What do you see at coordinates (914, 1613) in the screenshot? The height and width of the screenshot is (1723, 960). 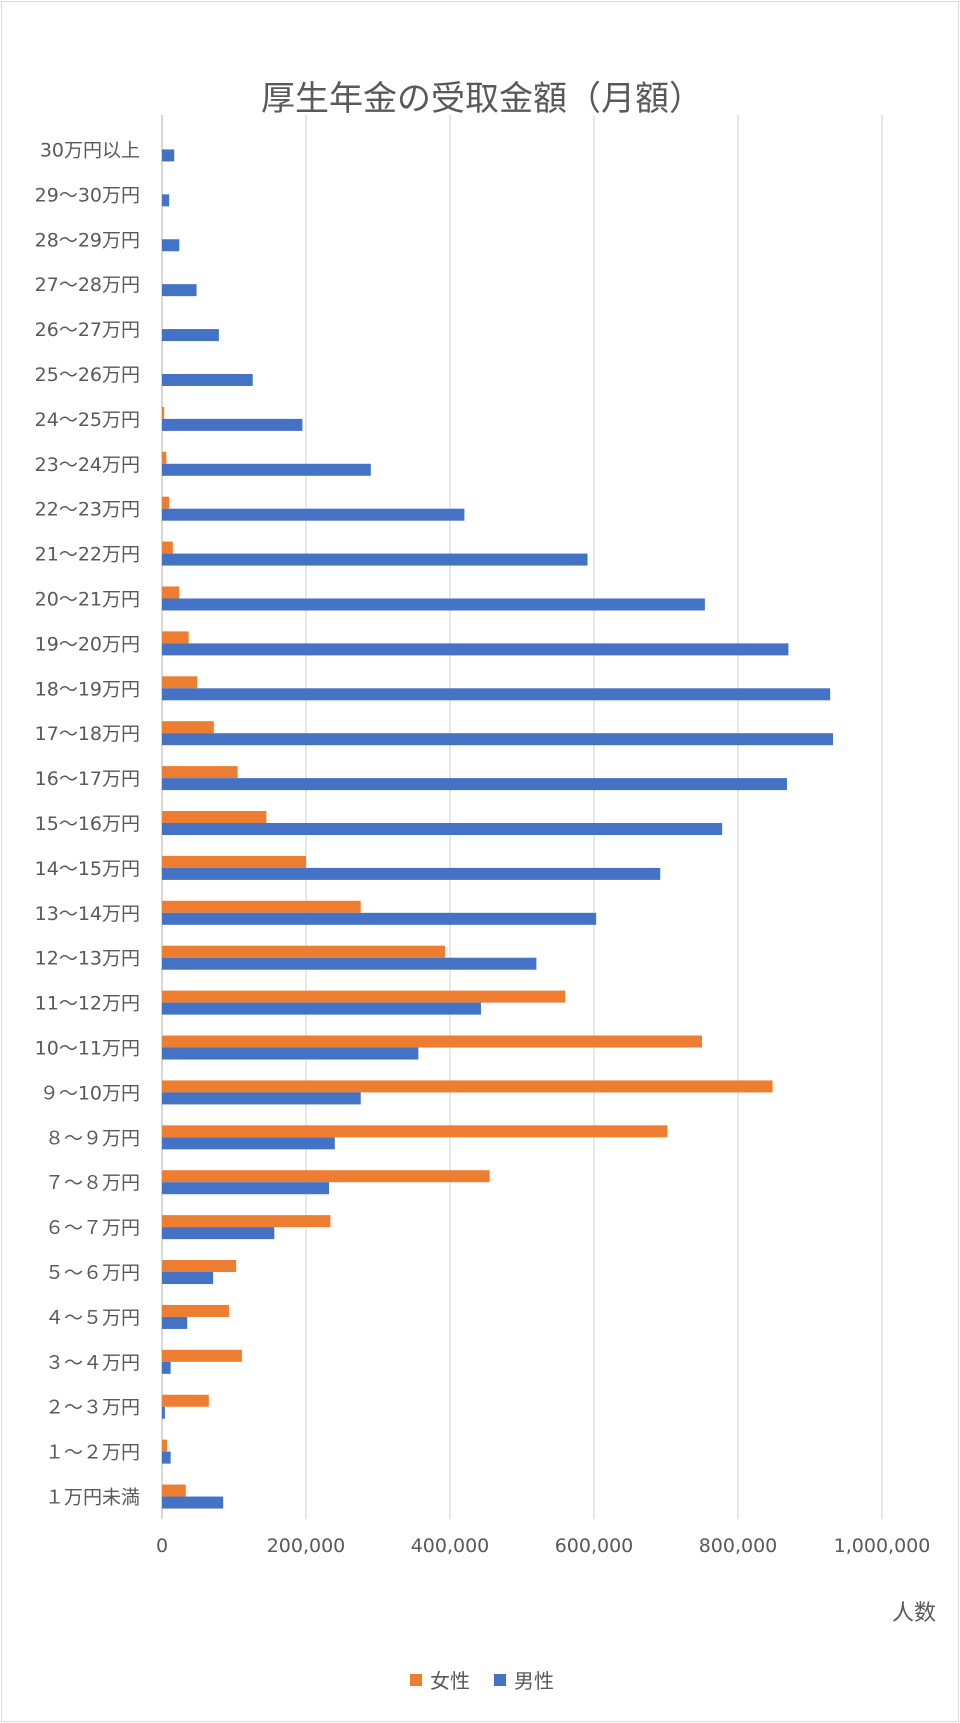 I see `x-axis-title: 人数` at bounding box center [914, 1613].